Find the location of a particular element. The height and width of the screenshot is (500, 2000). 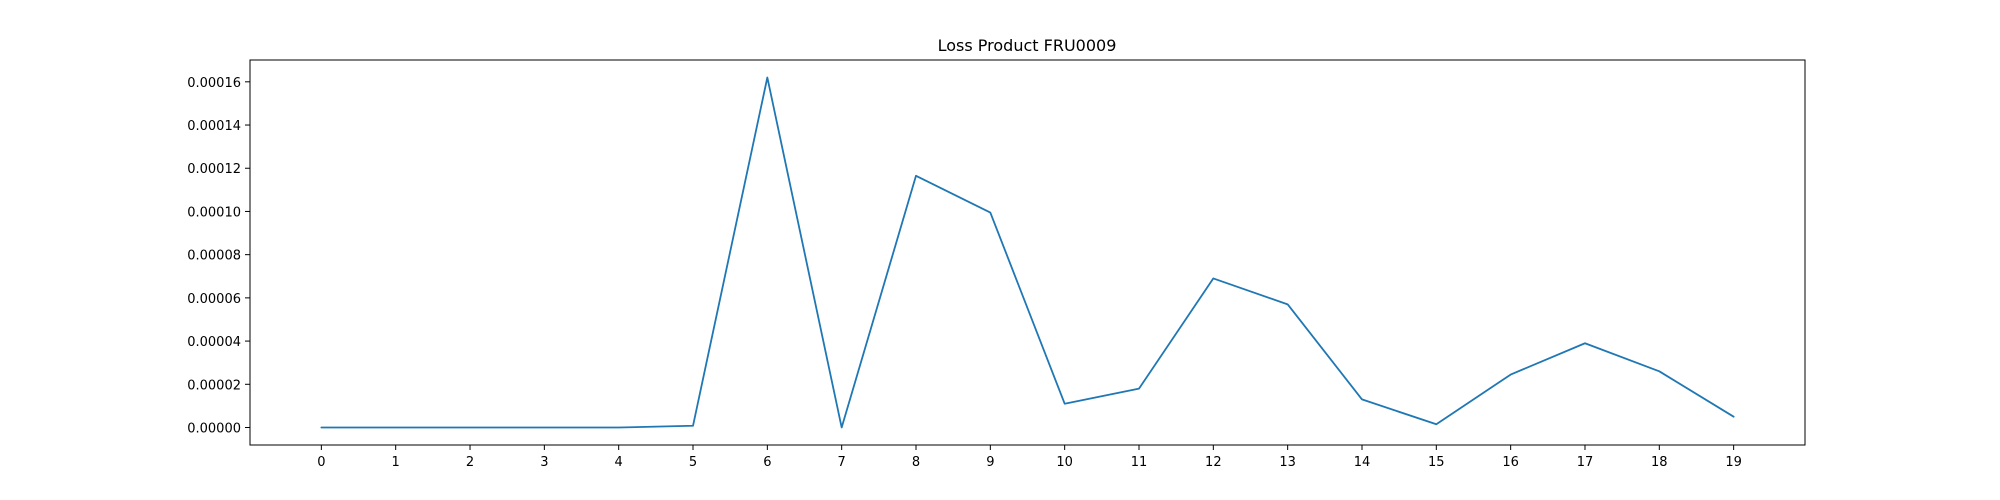

y-tick-label: 0.00002 is located at coordinates (214, 385).